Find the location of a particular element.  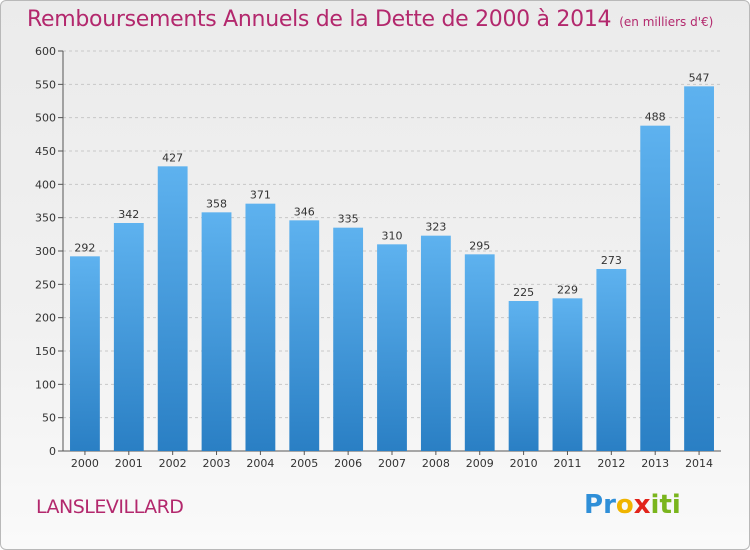

proxiti-logo: Proxiti is located at coordinates (632, 505).